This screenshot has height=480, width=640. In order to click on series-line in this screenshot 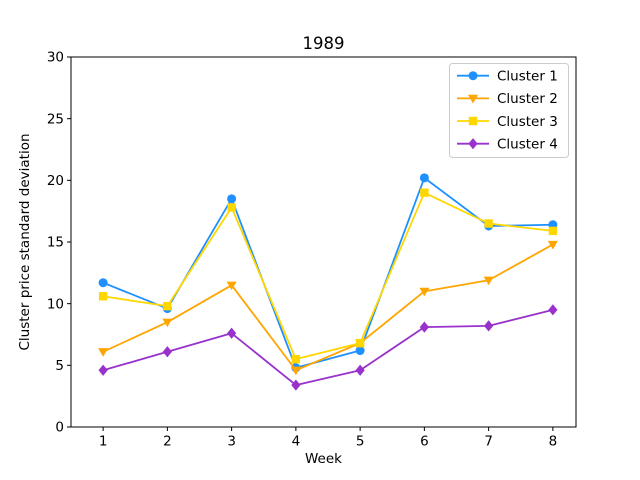, I will do `click(328, 347)`.